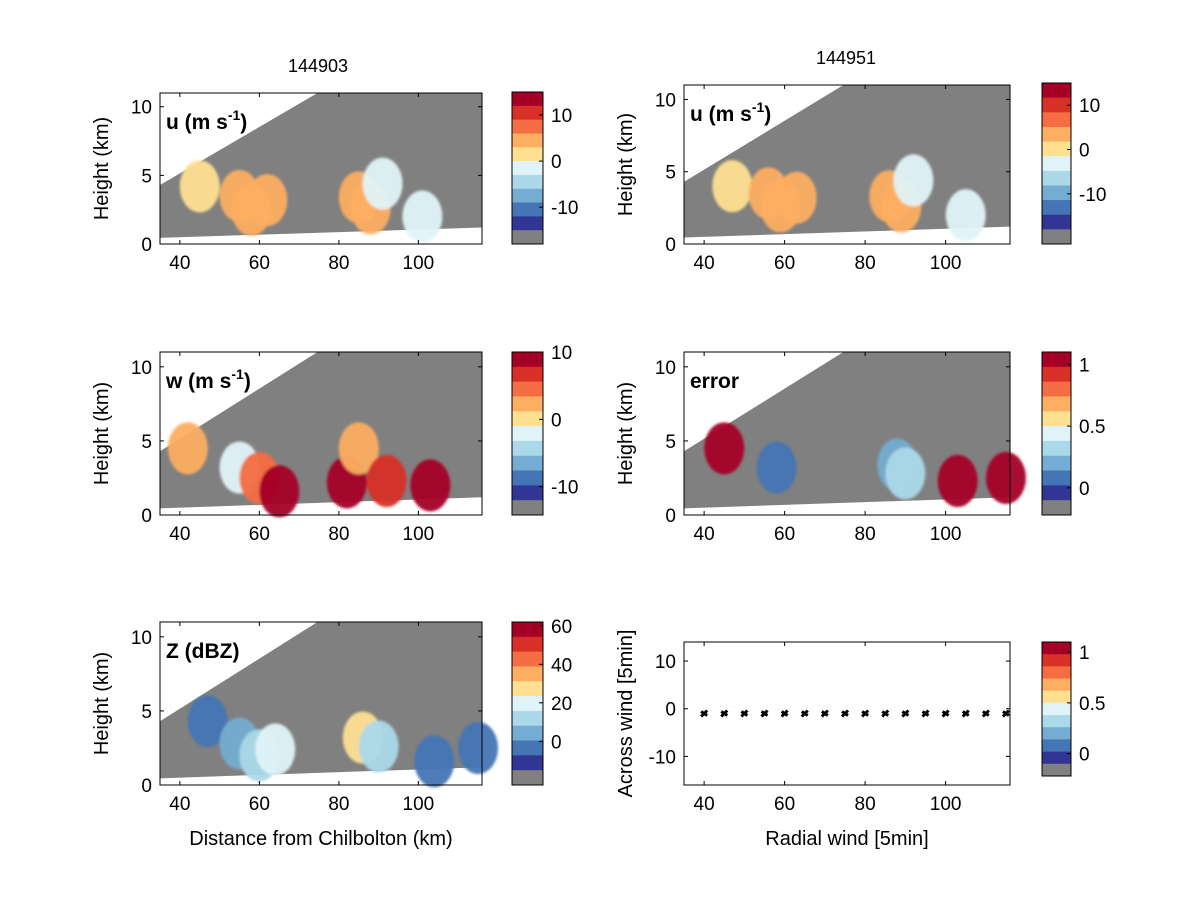 The image size is (1200, 900). Describe the element at coordinates (564, 488) in the screenshot. I see `colorbar-tick-label: -10` at that location.